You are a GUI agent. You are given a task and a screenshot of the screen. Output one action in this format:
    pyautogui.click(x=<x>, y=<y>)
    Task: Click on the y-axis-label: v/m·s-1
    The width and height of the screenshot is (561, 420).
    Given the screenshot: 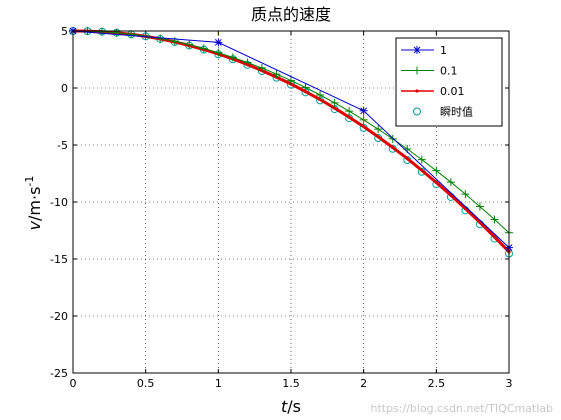 What is the action you would take?
    pyautogui.click(x=33, y=203)
    